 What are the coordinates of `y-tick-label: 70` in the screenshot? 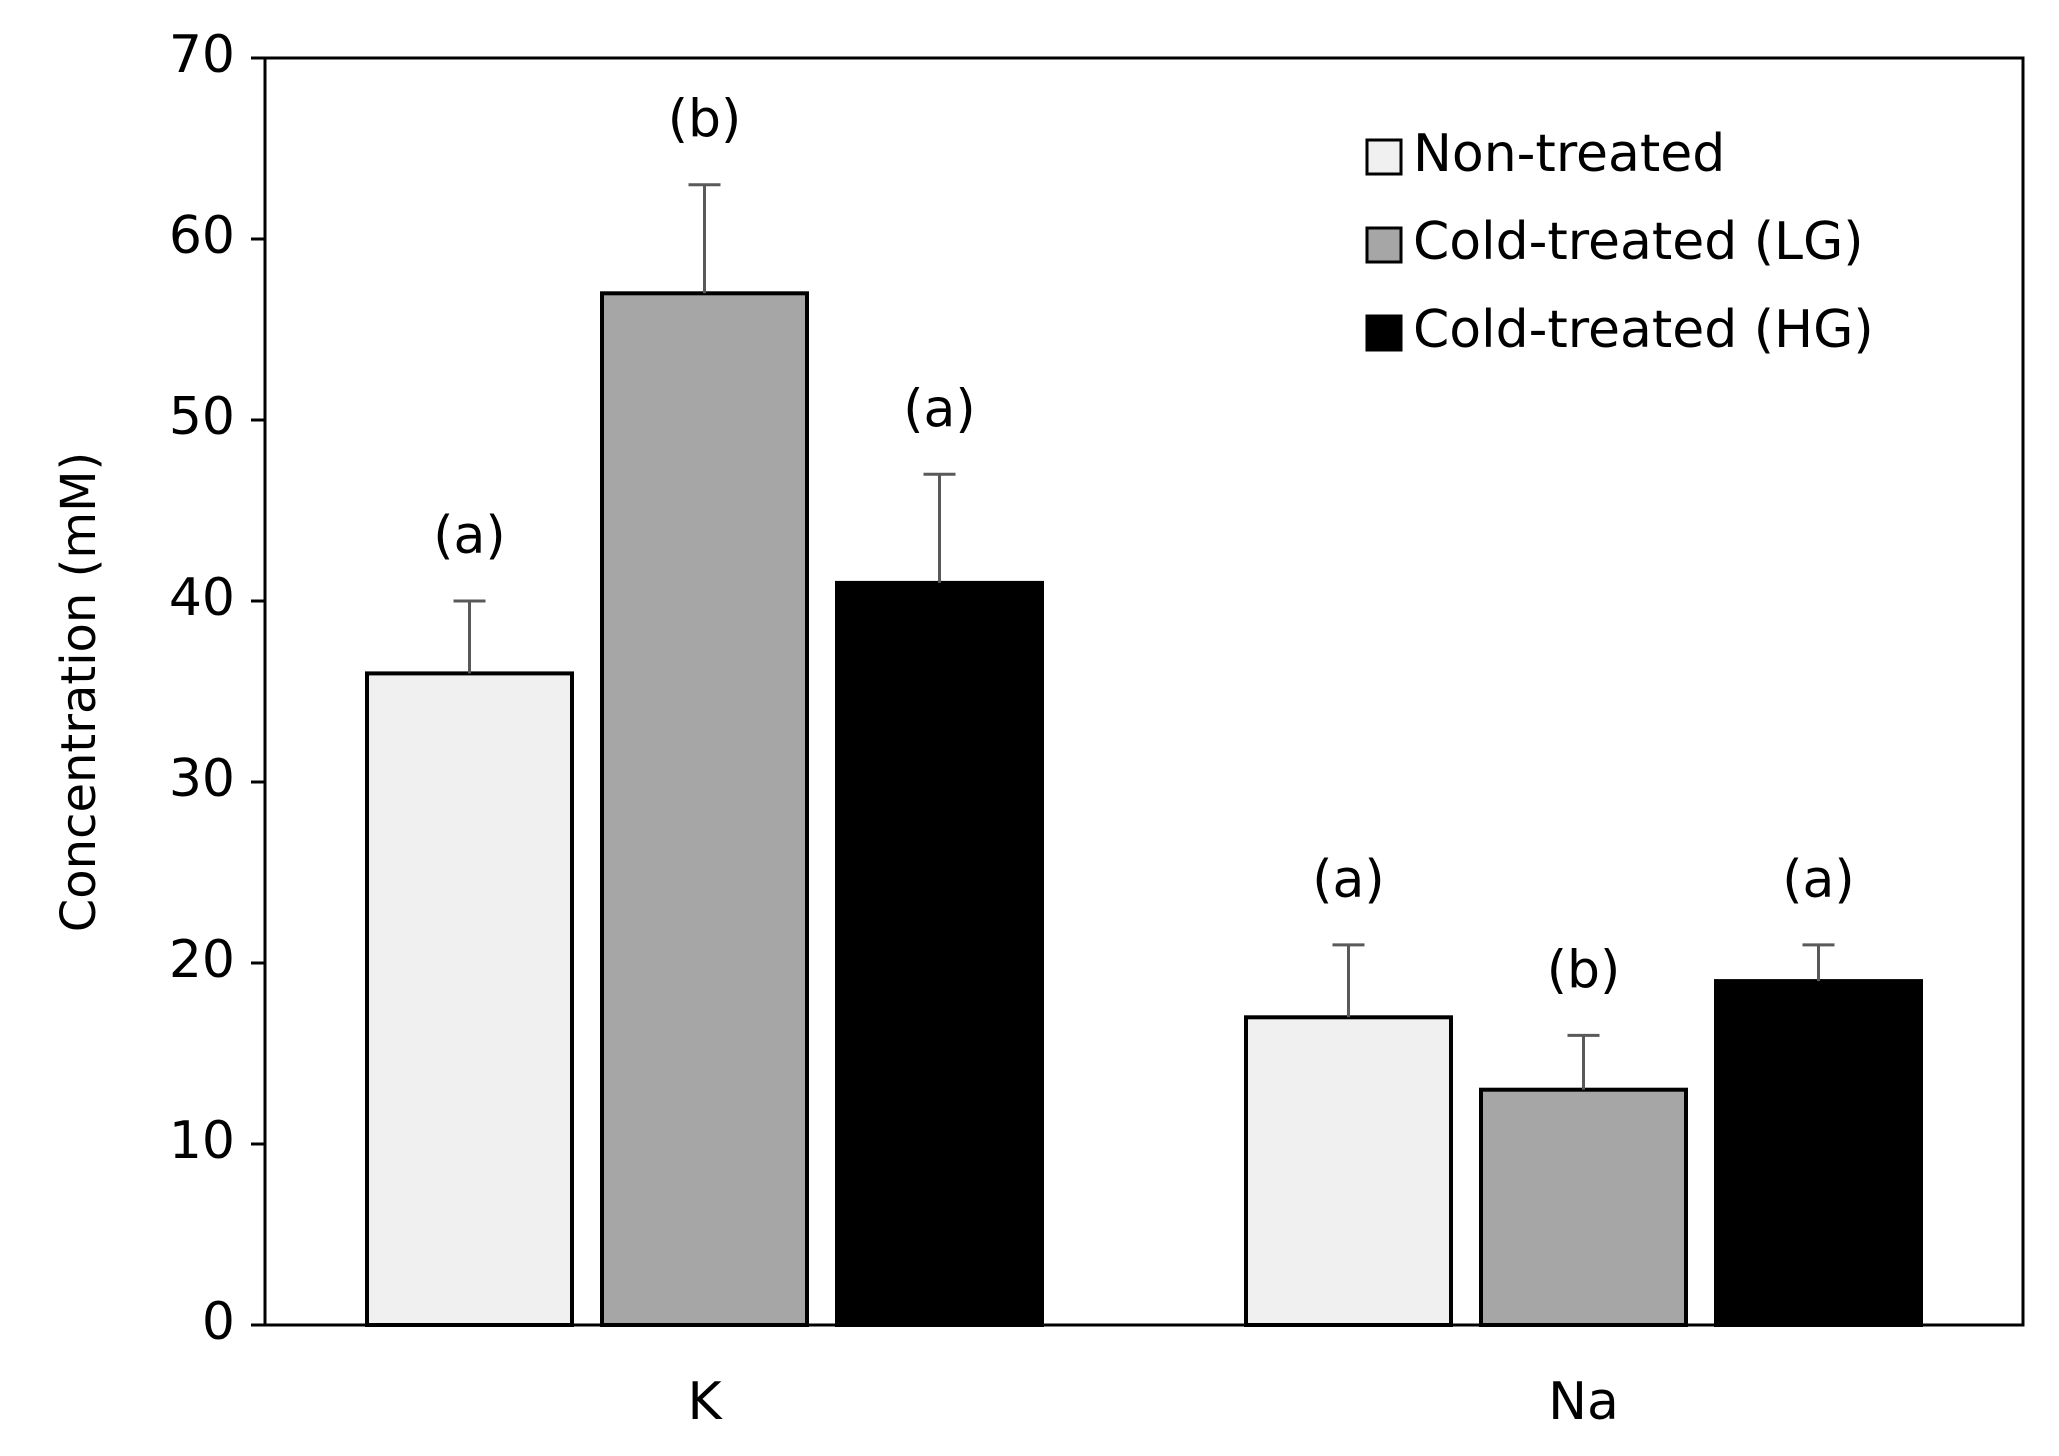 It's located at (202, 55).